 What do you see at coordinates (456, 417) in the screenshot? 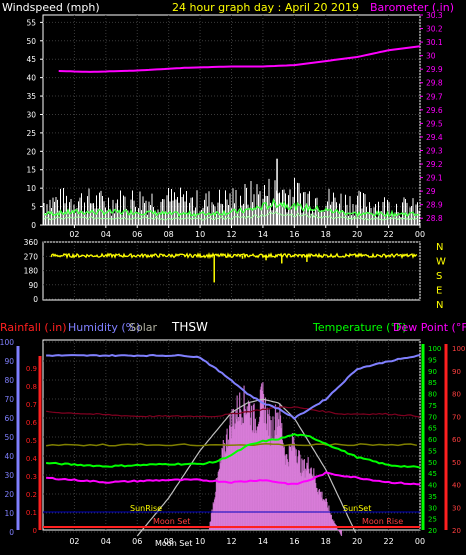
I see `thsw-tick-label: 70` at bounding box center [456, 417].